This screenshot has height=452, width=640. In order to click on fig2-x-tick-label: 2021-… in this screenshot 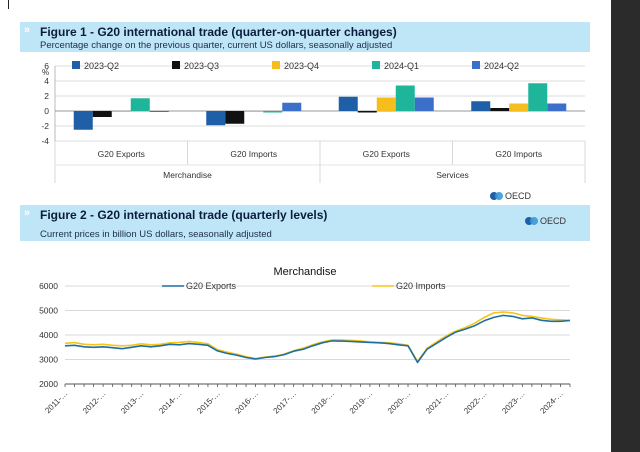, I will do `click(437, 402)`.